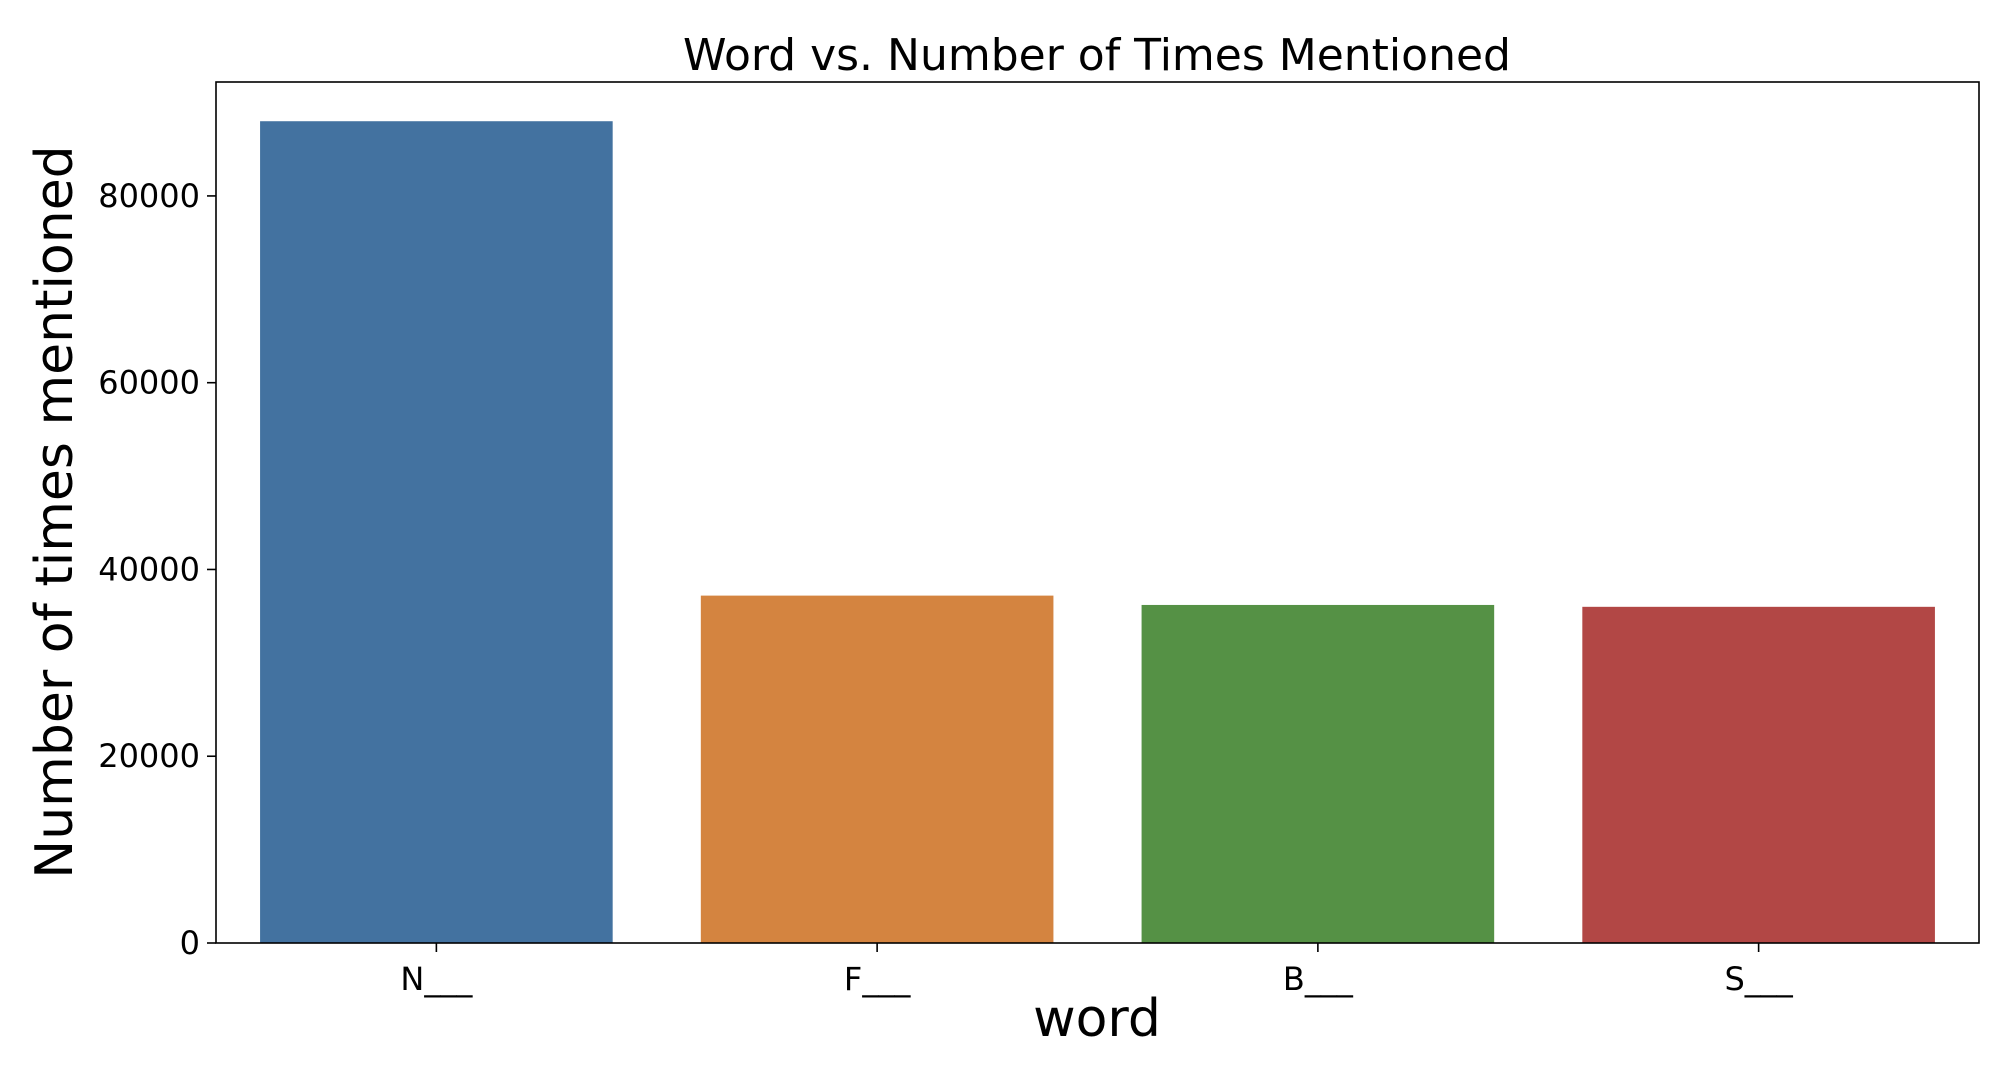 The width and height of the screenshot is (2010, 1066). I want to click on y-axis-label: Number of times mentioned, so click(55, 511).